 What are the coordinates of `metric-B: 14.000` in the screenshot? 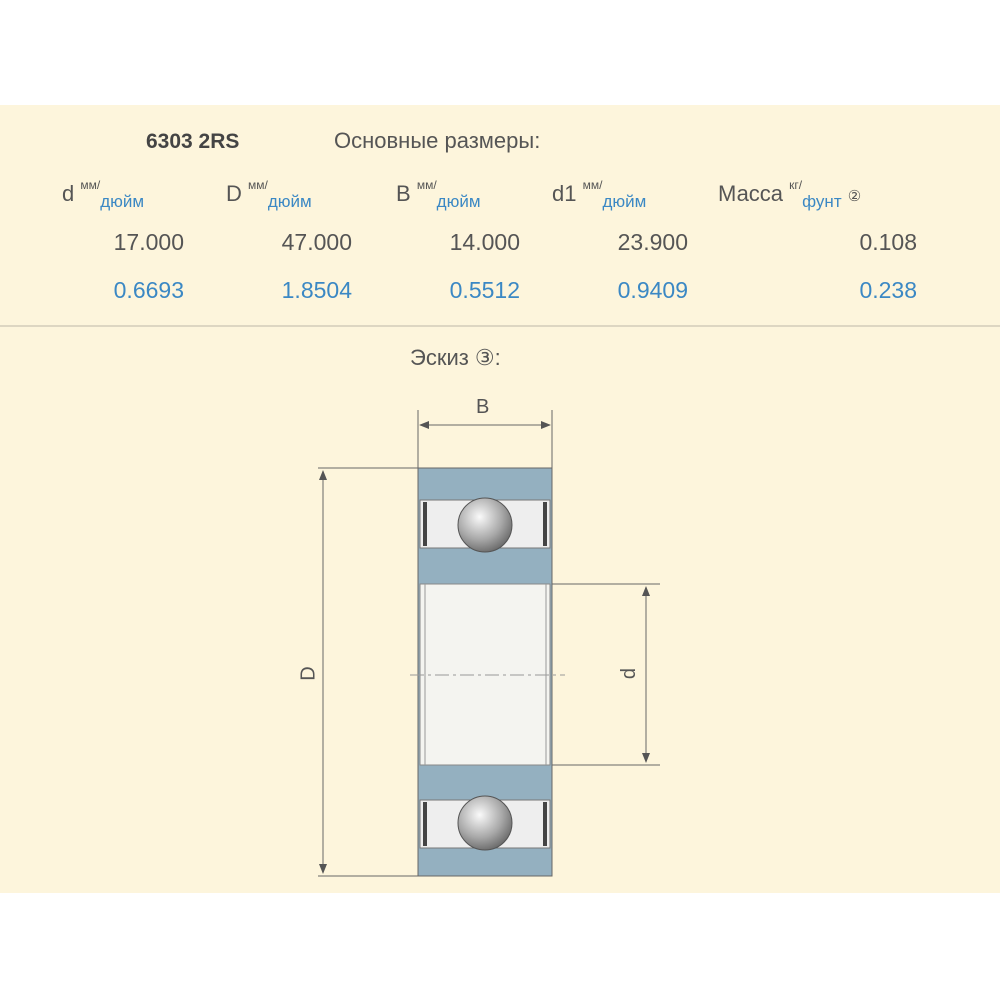 It's located at (484, 242).